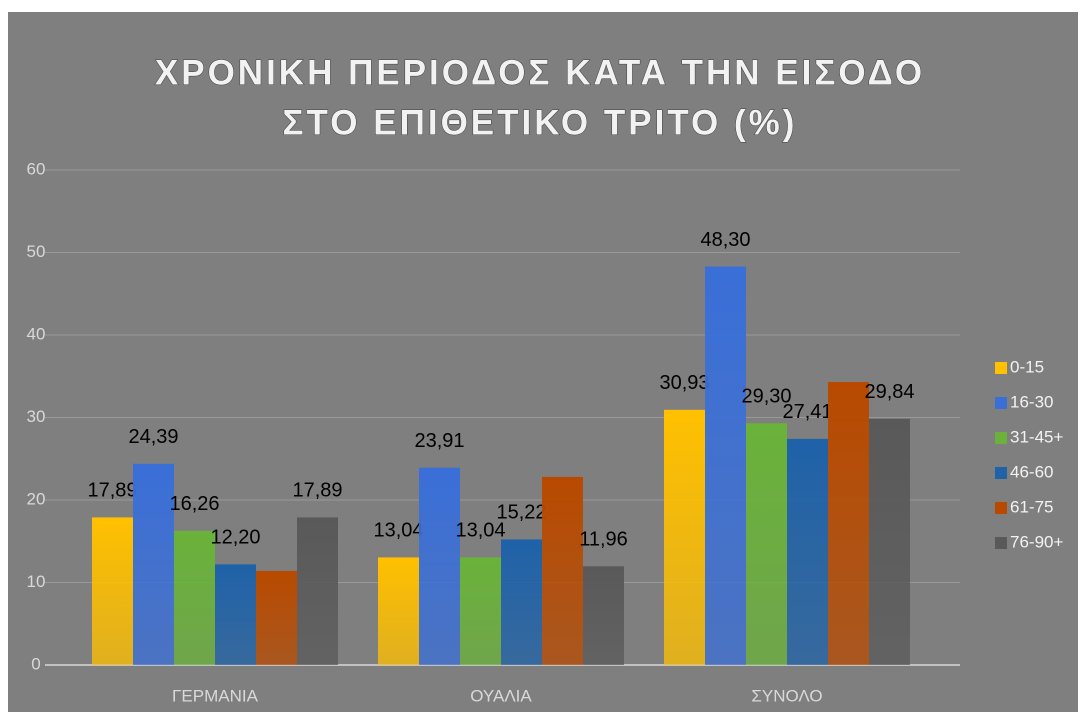  Describe the element at coordinates (725, 240) in the screenshot. I see `data-label: 48,30` at that location.